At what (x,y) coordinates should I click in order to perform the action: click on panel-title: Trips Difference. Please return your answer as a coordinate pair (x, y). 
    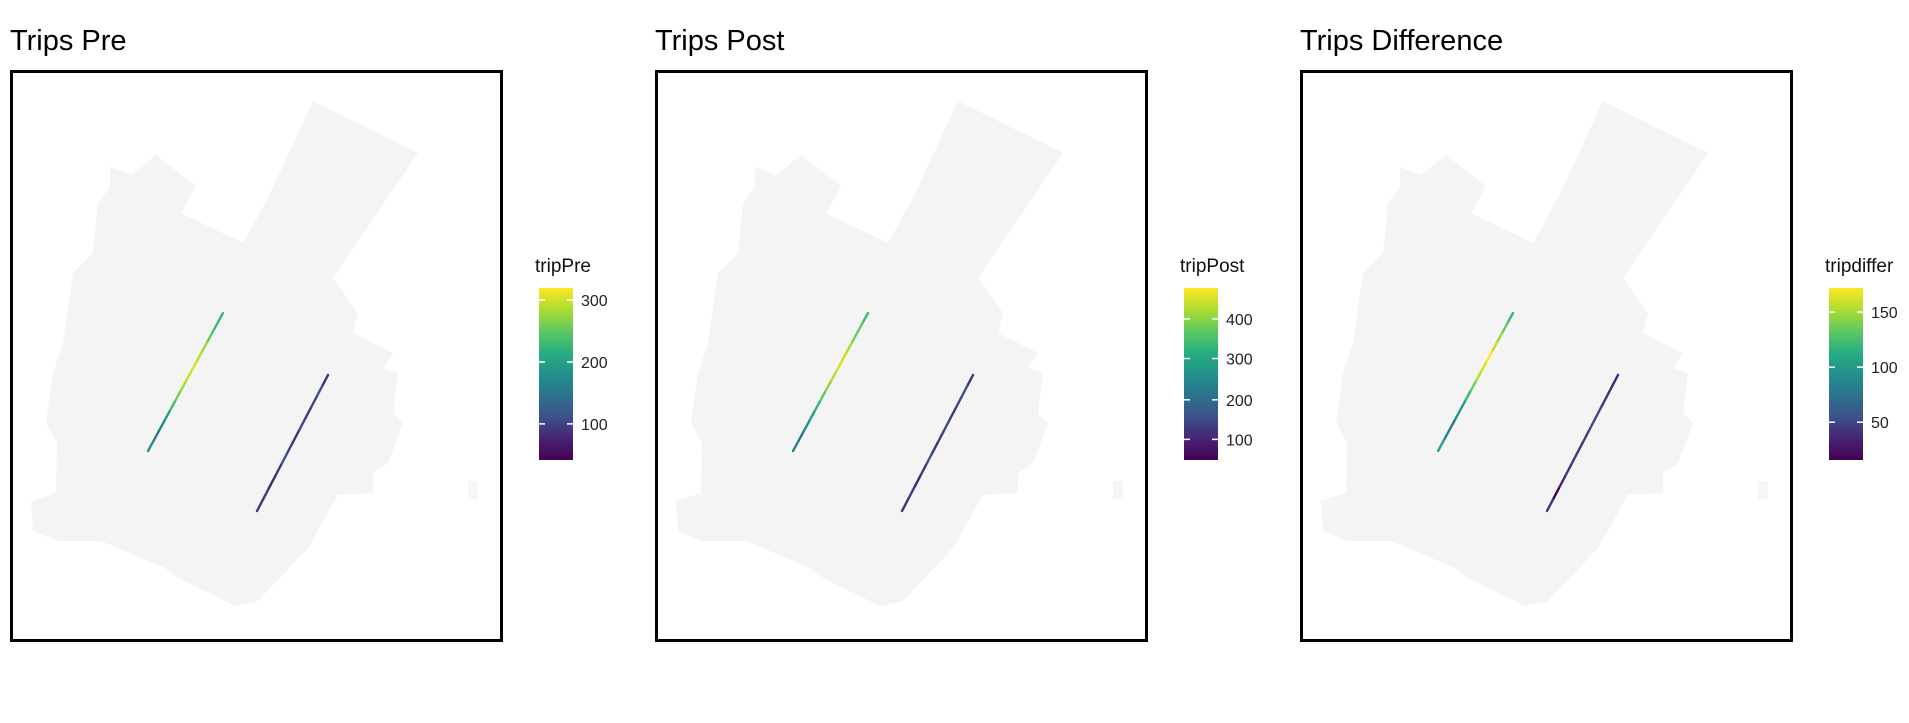
    Looking at the image, I should click on (1402, 41).